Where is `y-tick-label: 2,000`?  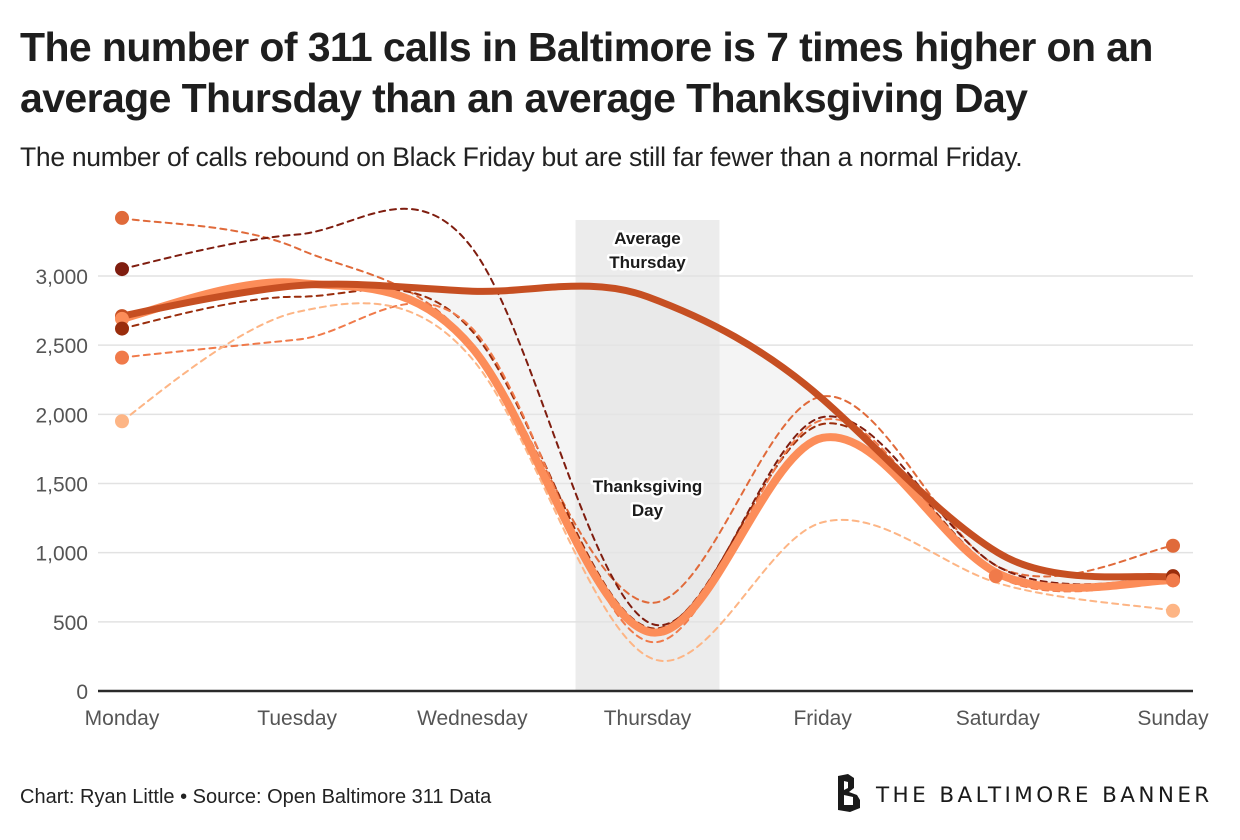
y-tick-label: 2,000 is located at coordinates (61, 415).